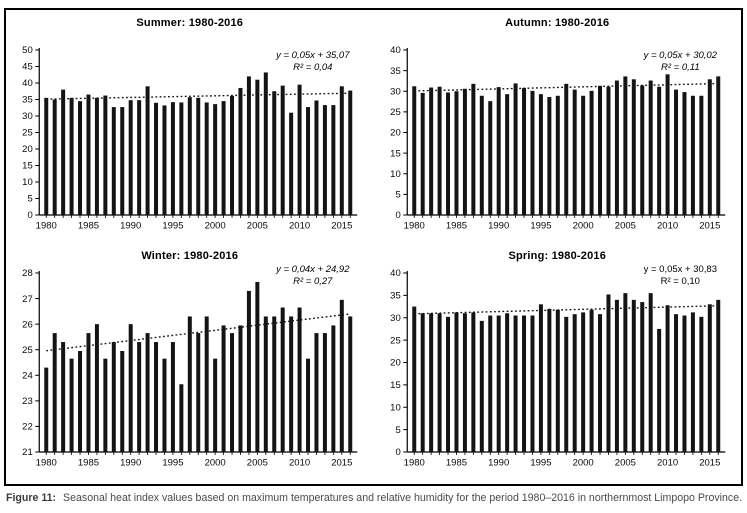  Describe the element at coordinates (190, 256) in the screenshot. I see `chart-title-winter: Winter: 1980-2016` at that location.